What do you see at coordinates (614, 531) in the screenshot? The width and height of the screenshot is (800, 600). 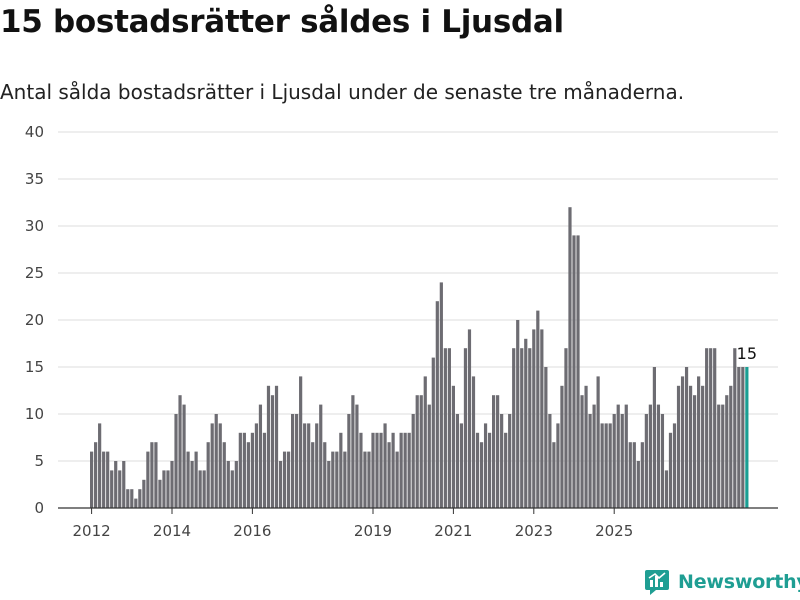 I see `x-tick-label: 2025` at bounding box center [614, 531].